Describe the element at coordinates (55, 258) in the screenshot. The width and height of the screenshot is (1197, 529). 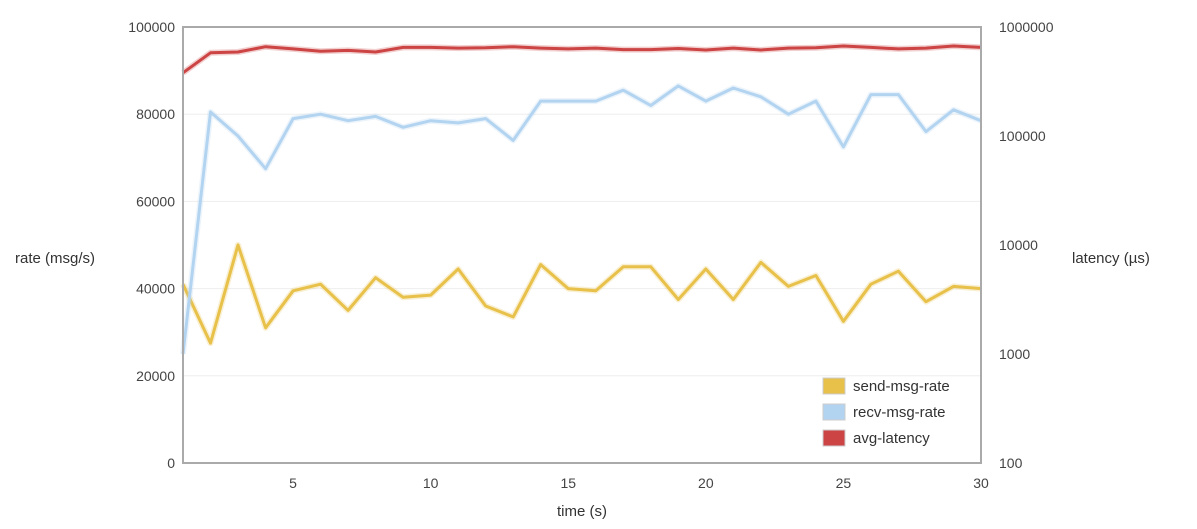
I see `y-axis-label: rate (msg/s)` at that location.